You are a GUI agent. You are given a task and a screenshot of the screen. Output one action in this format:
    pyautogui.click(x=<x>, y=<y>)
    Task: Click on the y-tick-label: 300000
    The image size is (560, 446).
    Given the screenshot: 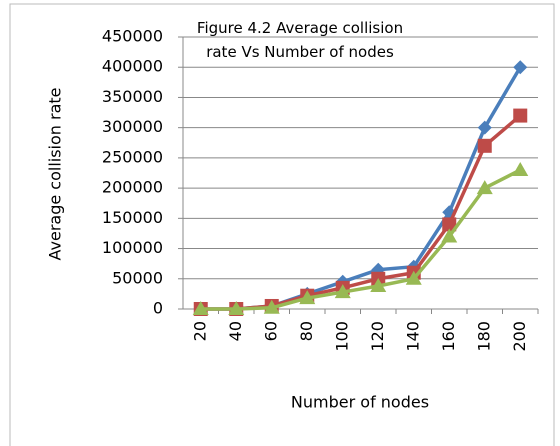 What is the action you would take?
    pyautogui.click(x=132, y=126)
    